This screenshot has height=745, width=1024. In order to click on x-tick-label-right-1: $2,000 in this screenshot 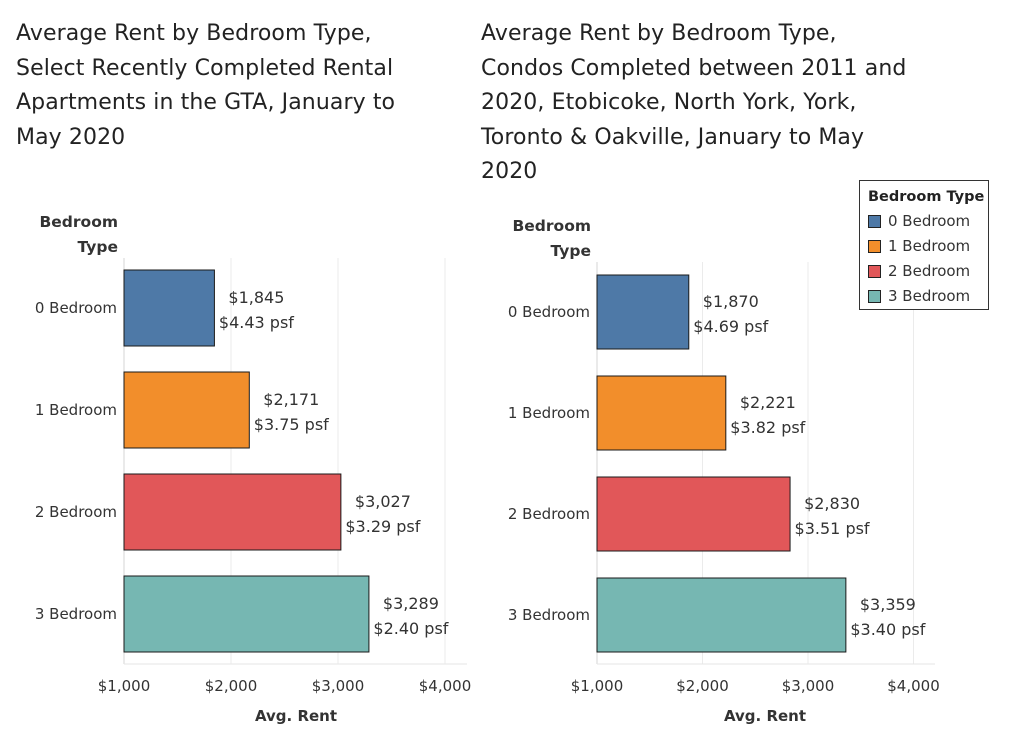, I will do `click(702, 686)`.